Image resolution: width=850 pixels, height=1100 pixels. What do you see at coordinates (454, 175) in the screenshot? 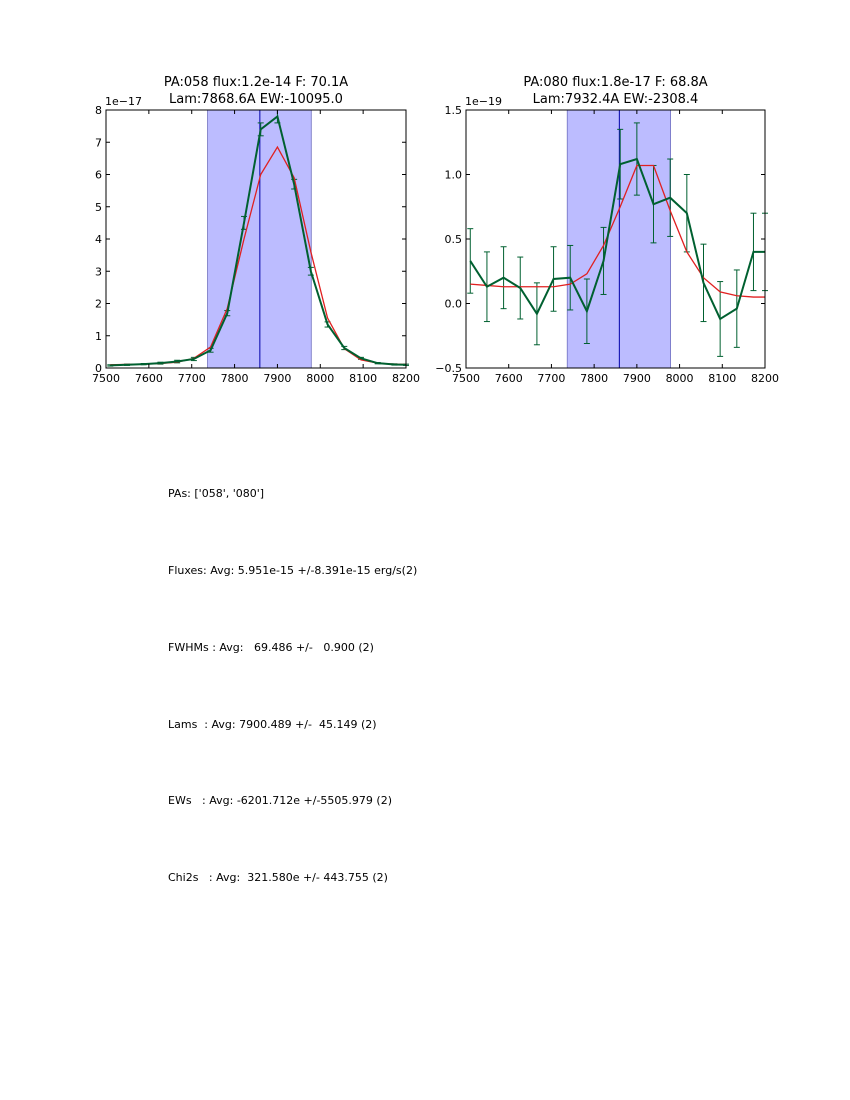
I see `y-tick-label: 1.0` at bounding box center [454, 175].